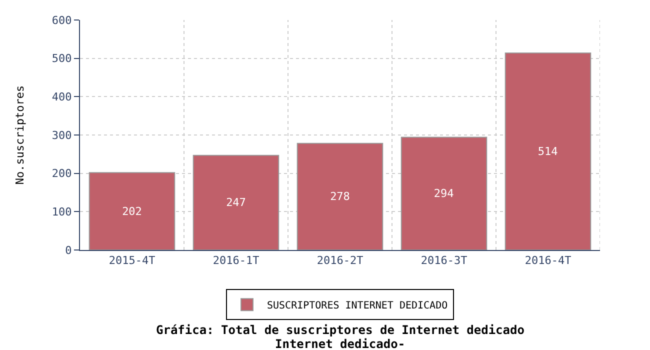  I want to click on x-tick-label: 2016-4T, so click(548, 261).